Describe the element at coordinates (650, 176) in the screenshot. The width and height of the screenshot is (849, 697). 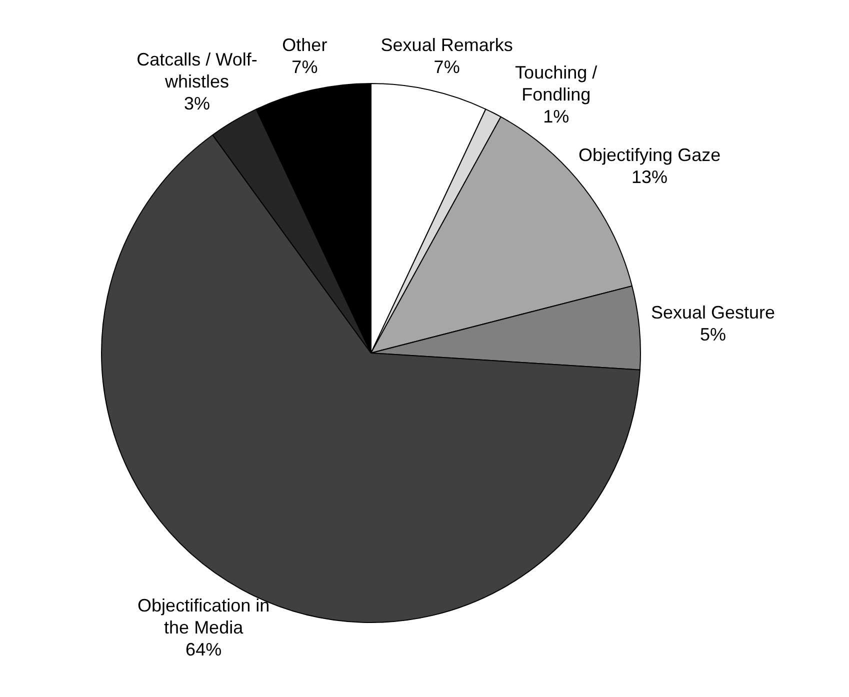
I see `data-label: 13%` at that location.